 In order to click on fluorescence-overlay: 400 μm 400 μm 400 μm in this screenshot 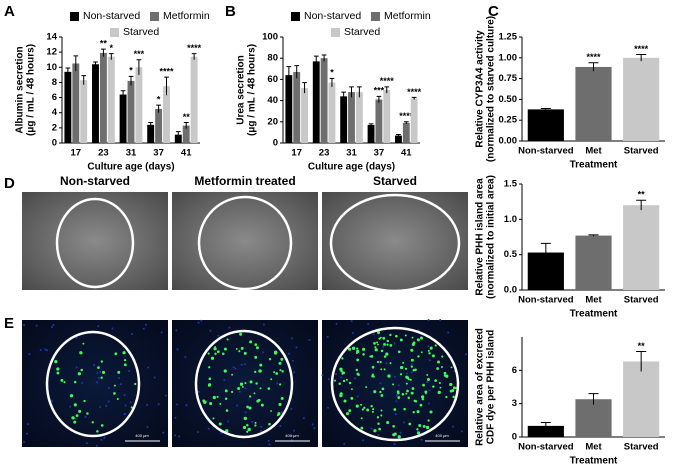, I will do `click(252, 384)`.